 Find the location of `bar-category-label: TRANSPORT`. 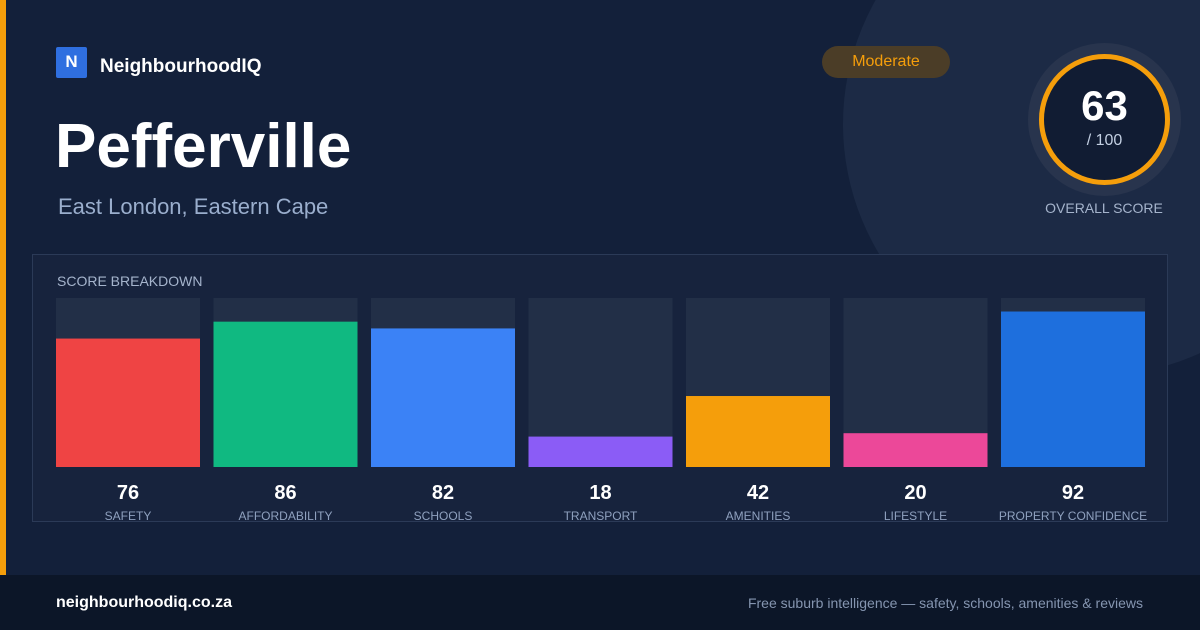

bar-category-label: TRANSPORT is located at coordinates (601, 515).